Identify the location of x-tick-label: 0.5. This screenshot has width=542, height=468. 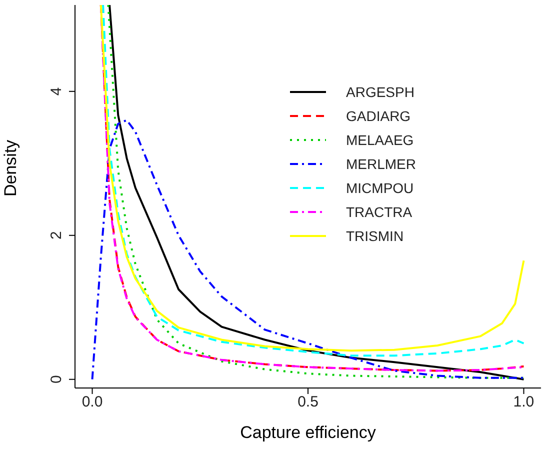
(308, 402).